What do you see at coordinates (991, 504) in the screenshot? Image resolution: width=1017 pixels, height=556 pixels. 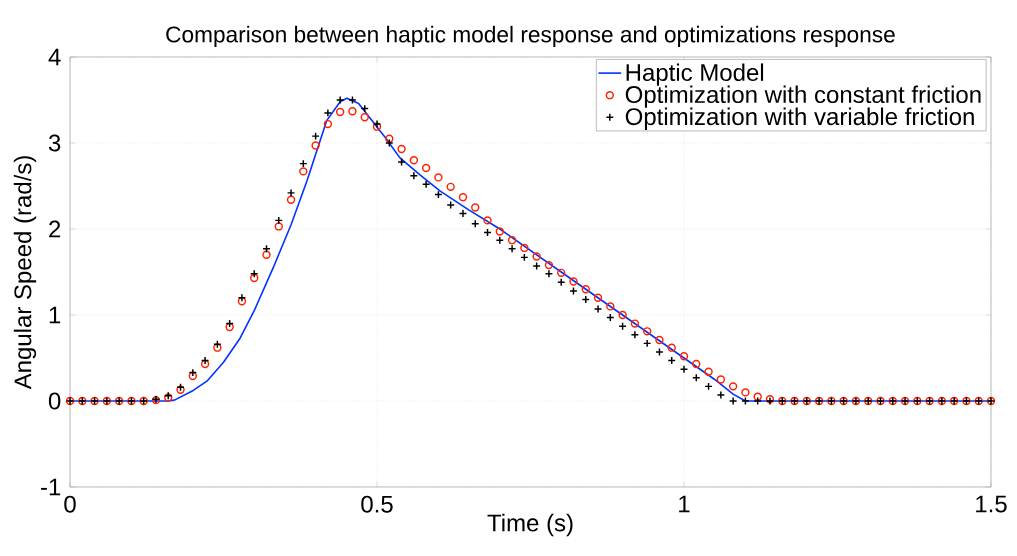 I see `x-tick-label: 1.5` at bounding box center [991, 504].